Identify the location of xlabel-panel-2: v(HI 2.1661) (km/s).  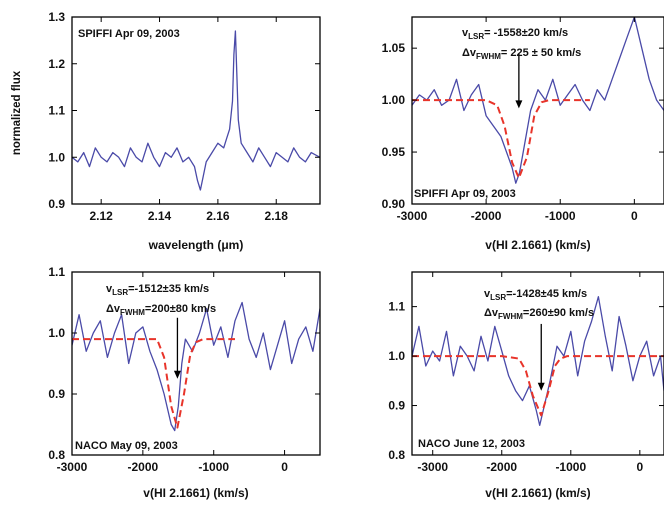
(537, 245).